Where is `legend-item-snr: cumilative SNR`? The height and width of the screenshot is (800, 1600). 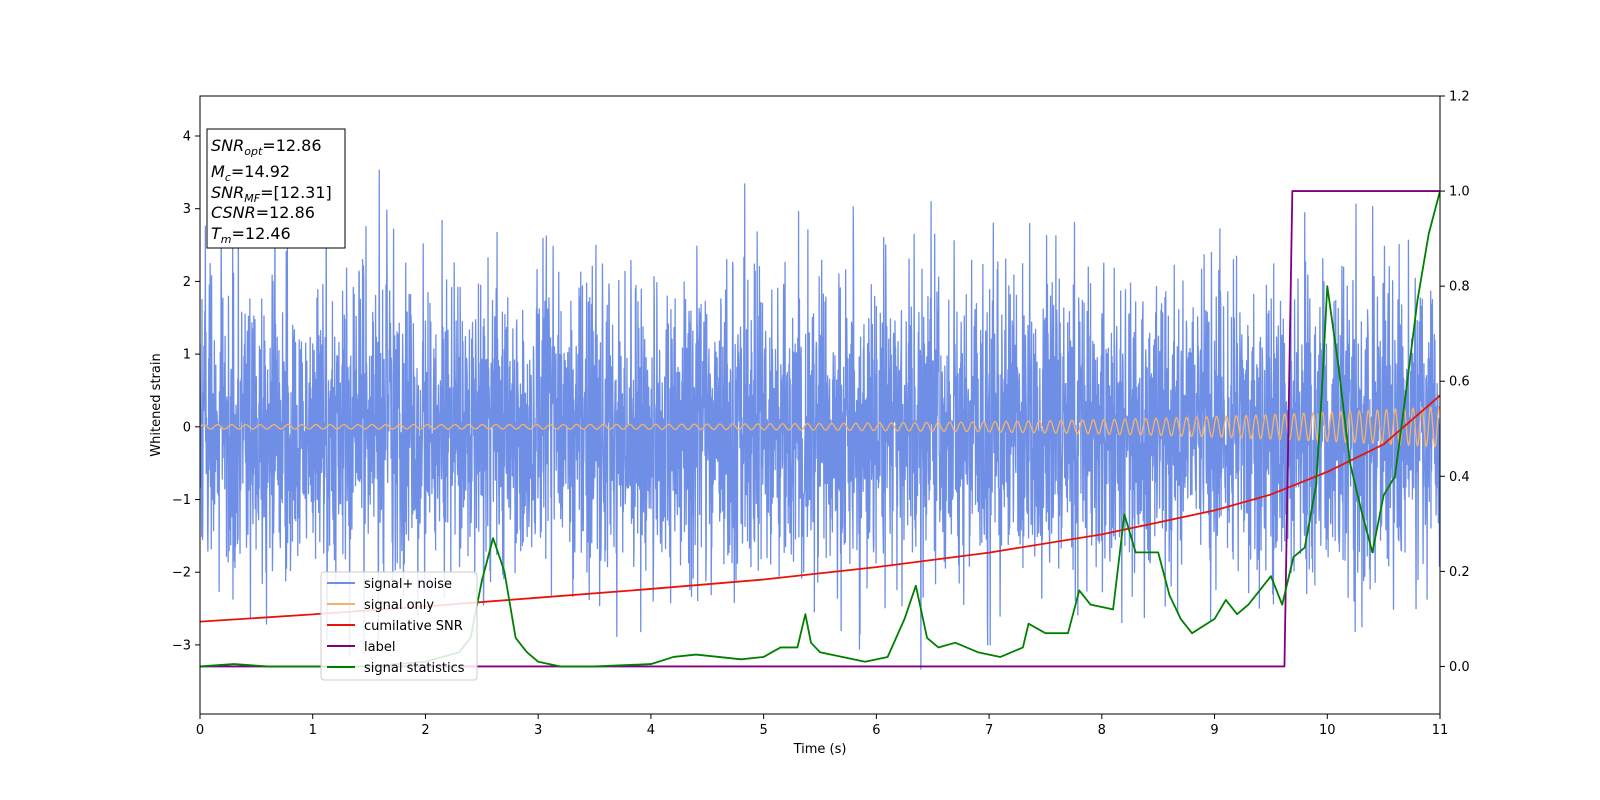
legend-item-snr: cumilative SNR is located at coordinates (395, 626).